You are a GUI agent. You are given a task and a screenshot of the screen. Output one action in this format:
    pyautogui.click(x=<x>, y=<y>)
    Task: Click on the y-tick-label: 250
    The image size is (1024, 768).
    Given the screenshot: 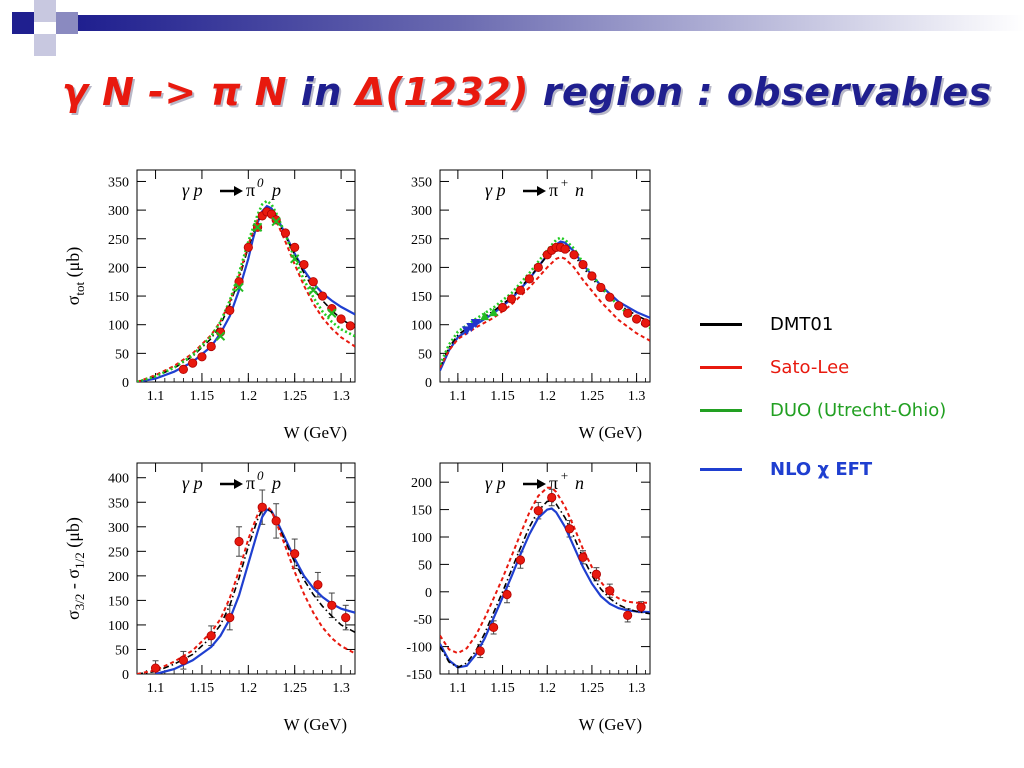 What is the action you would take?
    pyautogui.click(x=118, y=552)
    